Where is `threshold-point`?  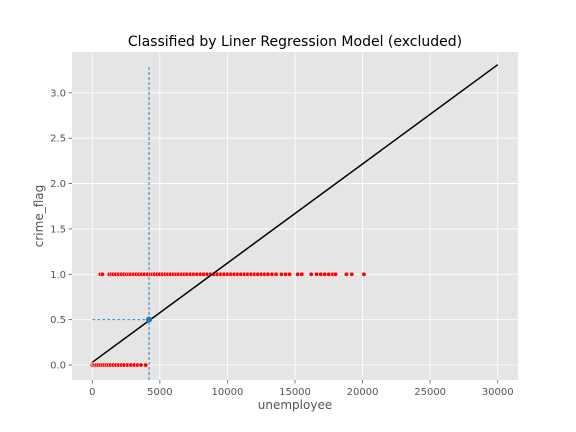
threshold-point is located at coordinates (149, 319).